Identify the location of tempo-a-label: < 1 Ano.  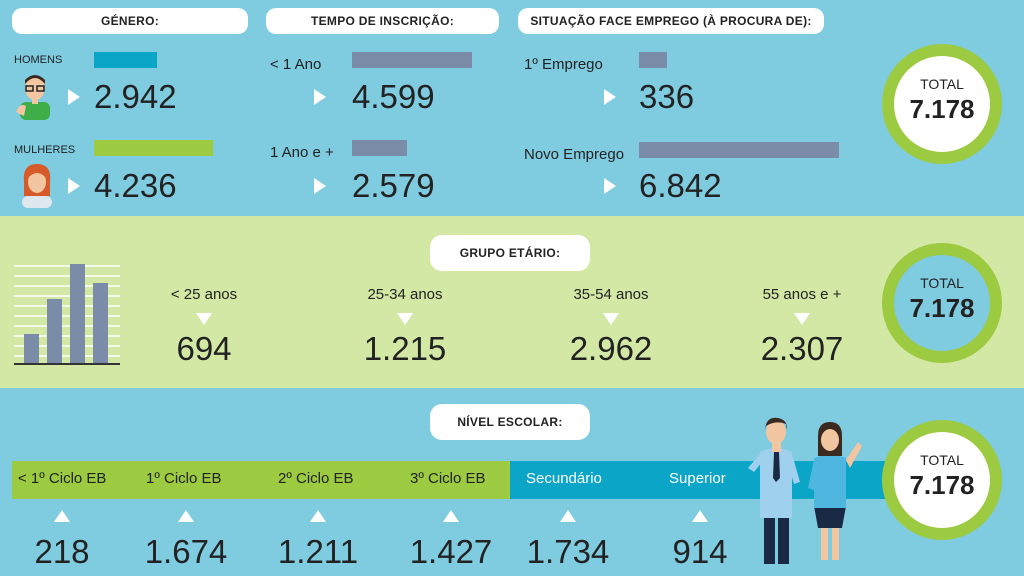
(296, 64).